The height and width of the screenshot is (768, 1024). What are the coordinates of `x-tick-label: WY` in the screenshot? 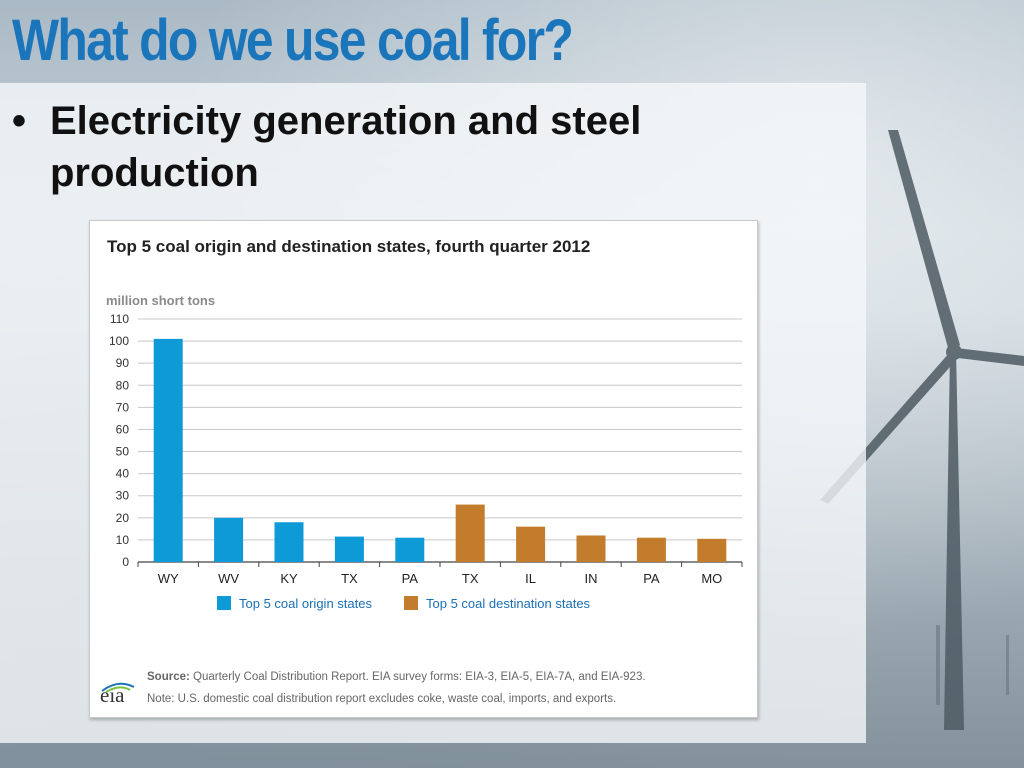 It's located at (168, 578).